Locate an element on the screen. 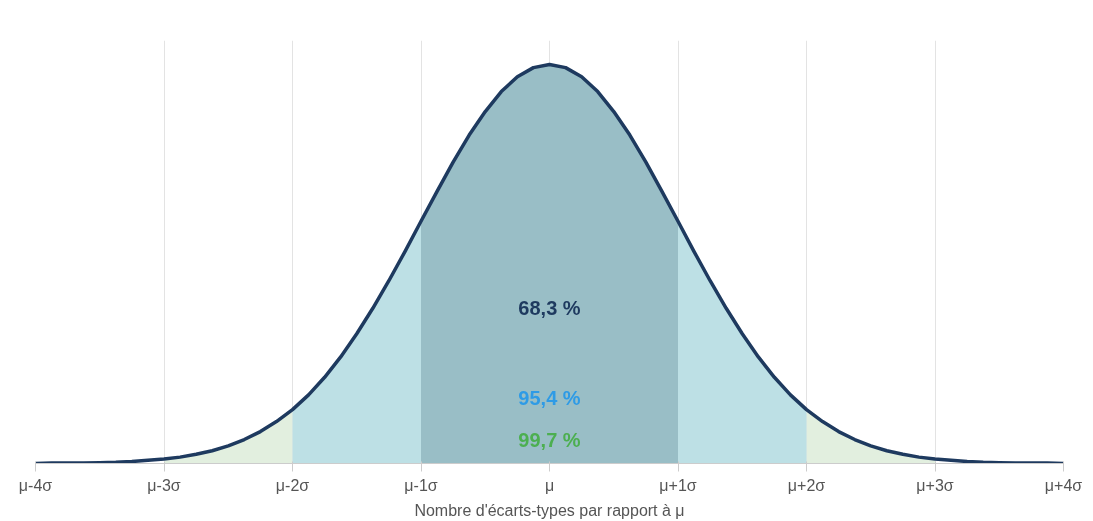  x-tick-label: μ-1σ is located at coordinates (421, 485).